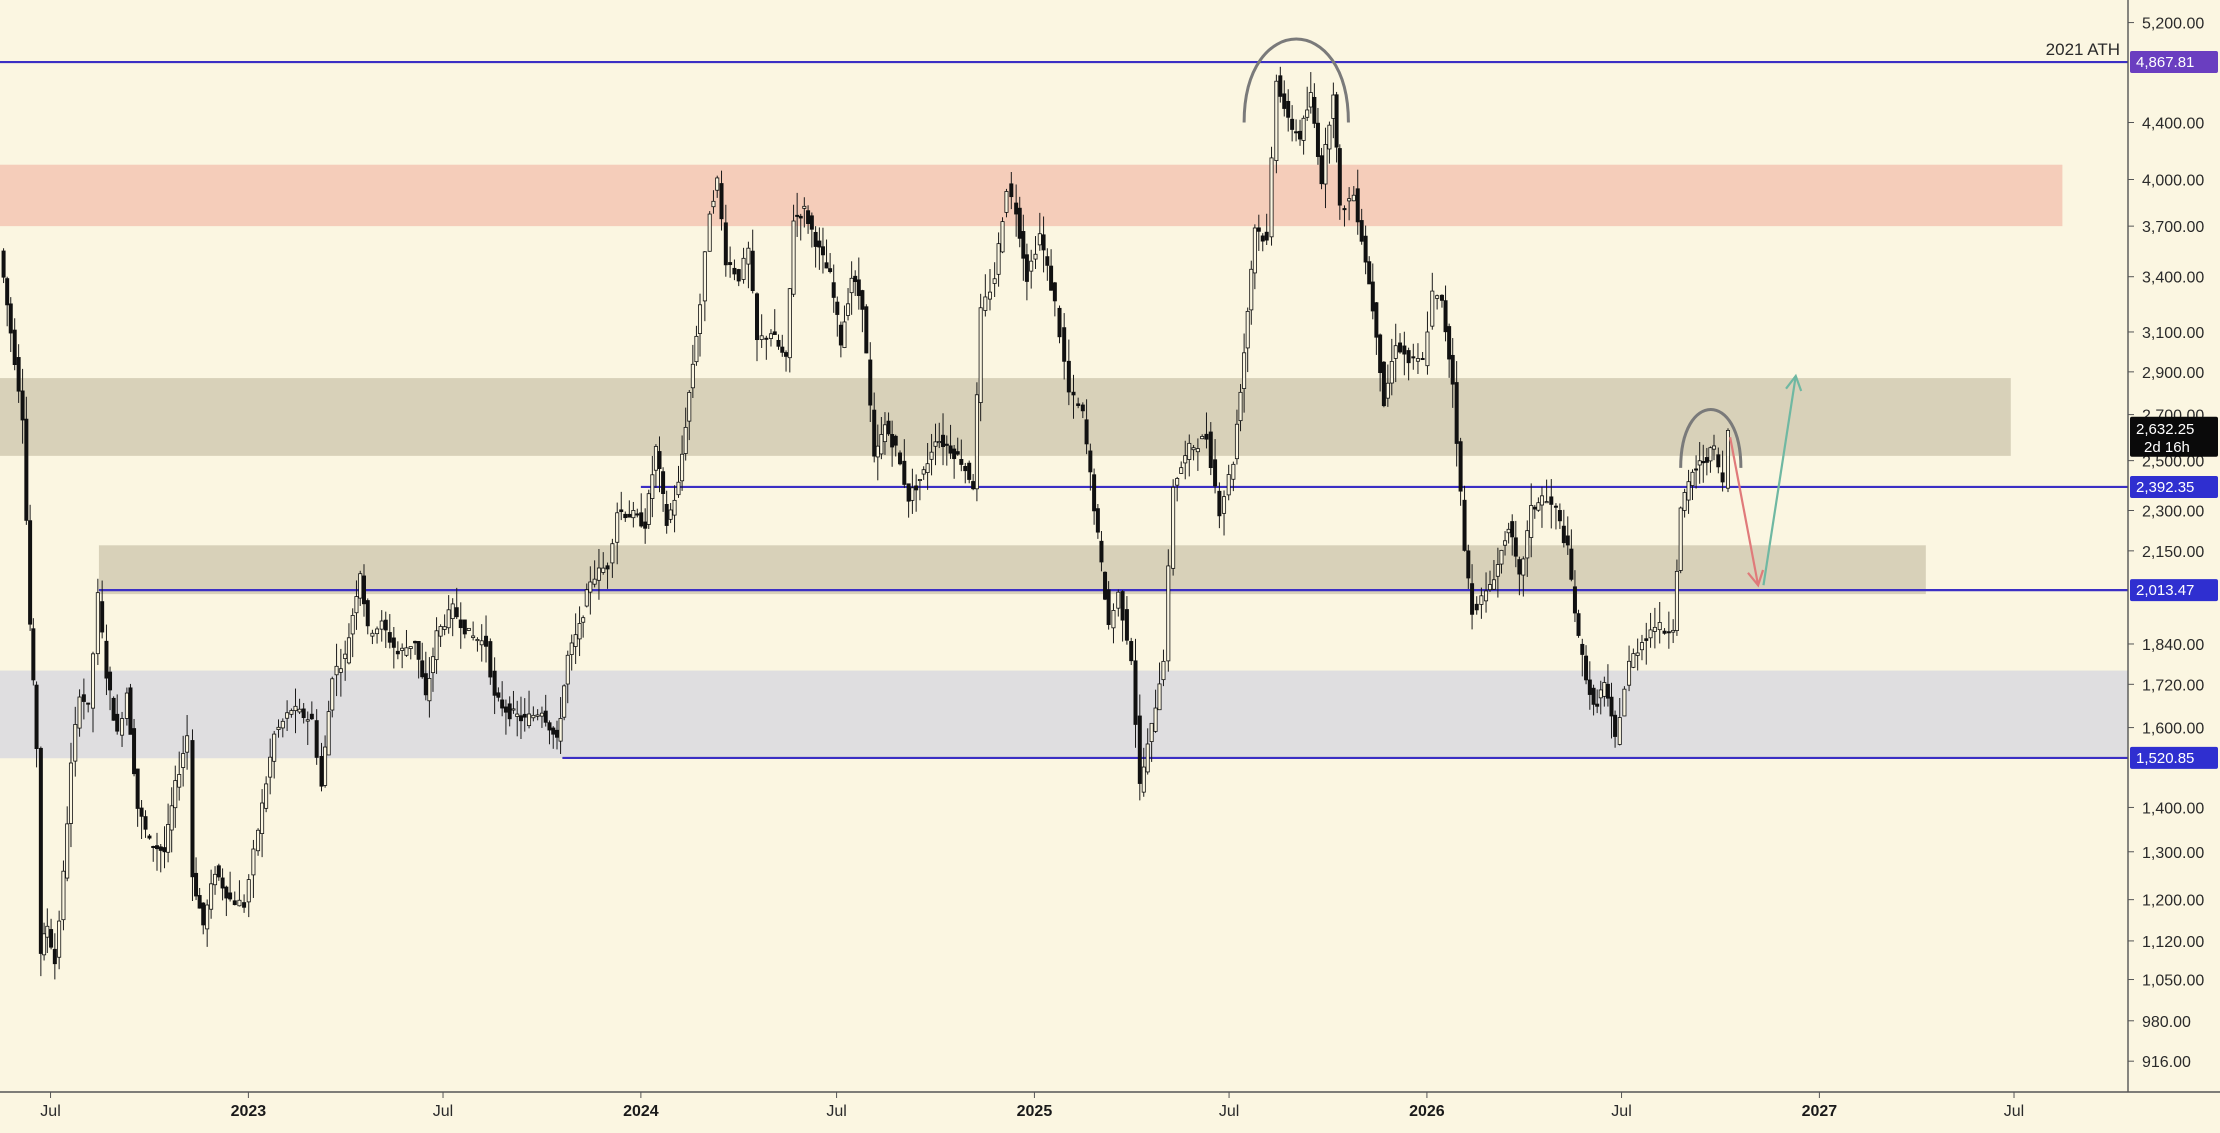 Image resolution: width=2220 pixels, height=1133 pixels. I want to click on arrow-up, so click(1779, 480).